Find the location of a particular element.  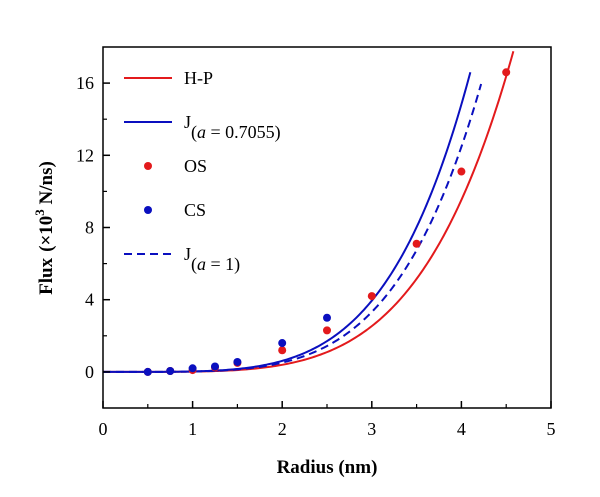

y-tick-label: 12 is located at coordinates (85, 155).